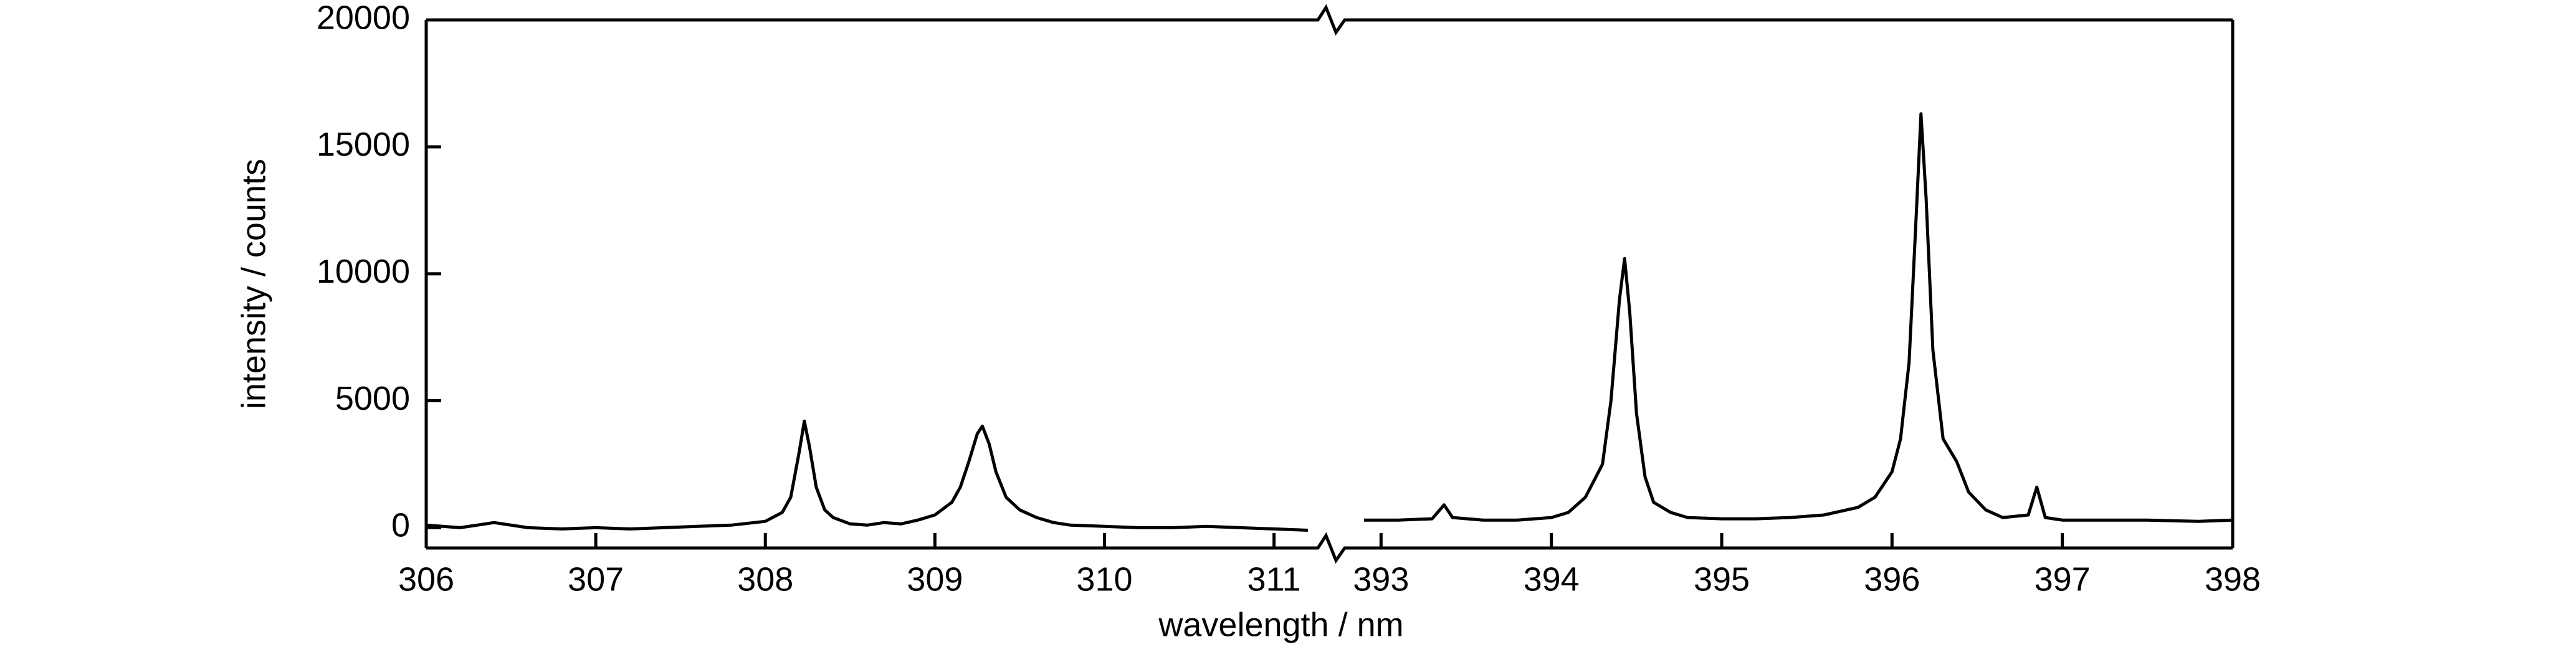 The width and height of the screenshot is (2576, 647). I want to click on x-tick-label: 396, so click(1892, 579).